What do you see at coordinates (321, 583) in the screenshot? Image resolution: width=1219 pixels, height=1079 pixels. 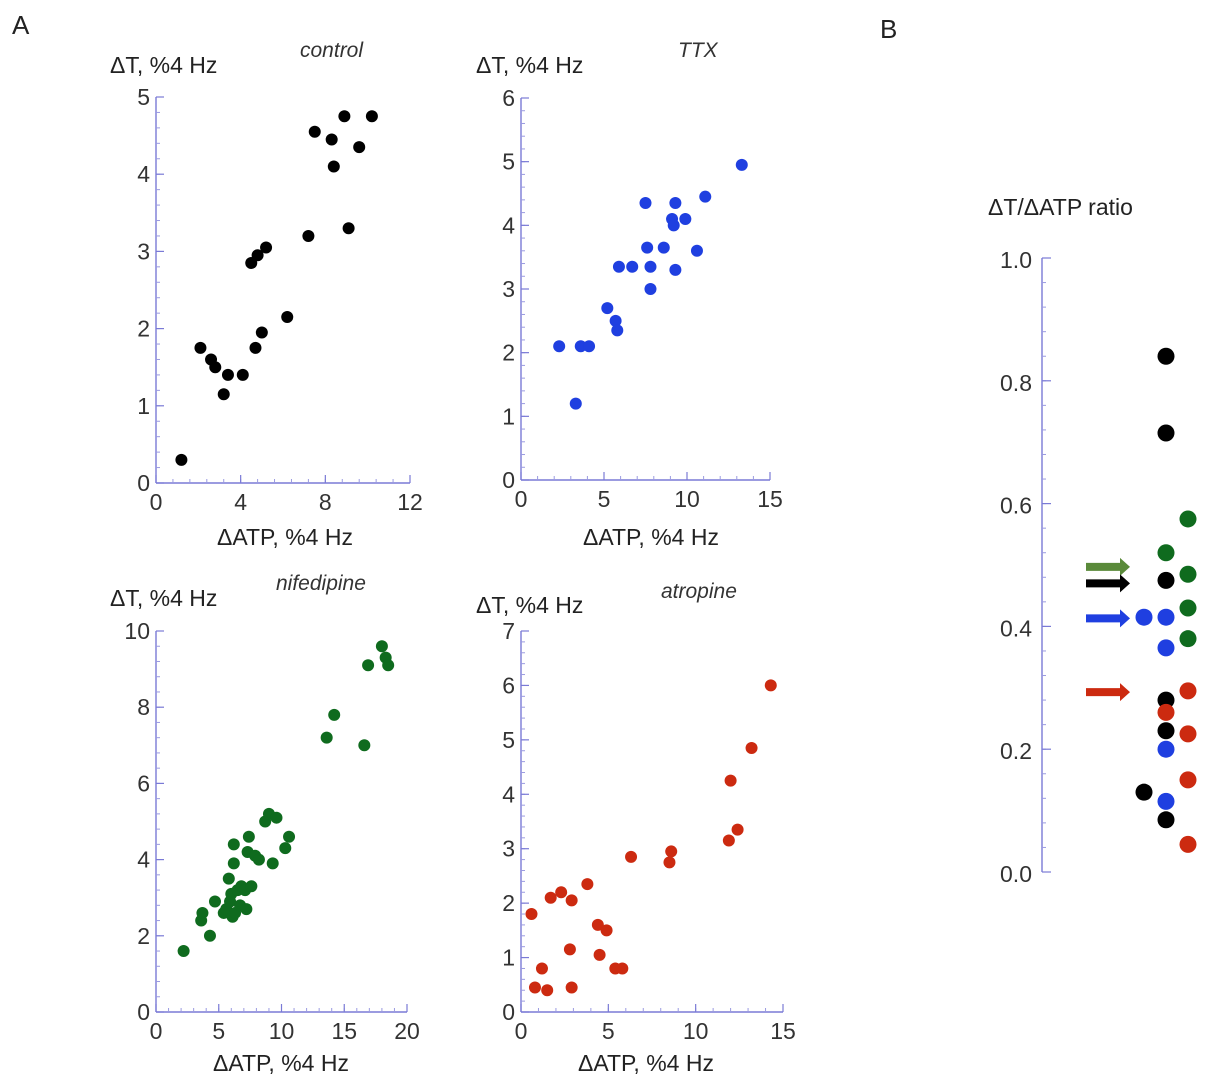 I see `condition-label: nifedipine` at bounding box center [321, 583].